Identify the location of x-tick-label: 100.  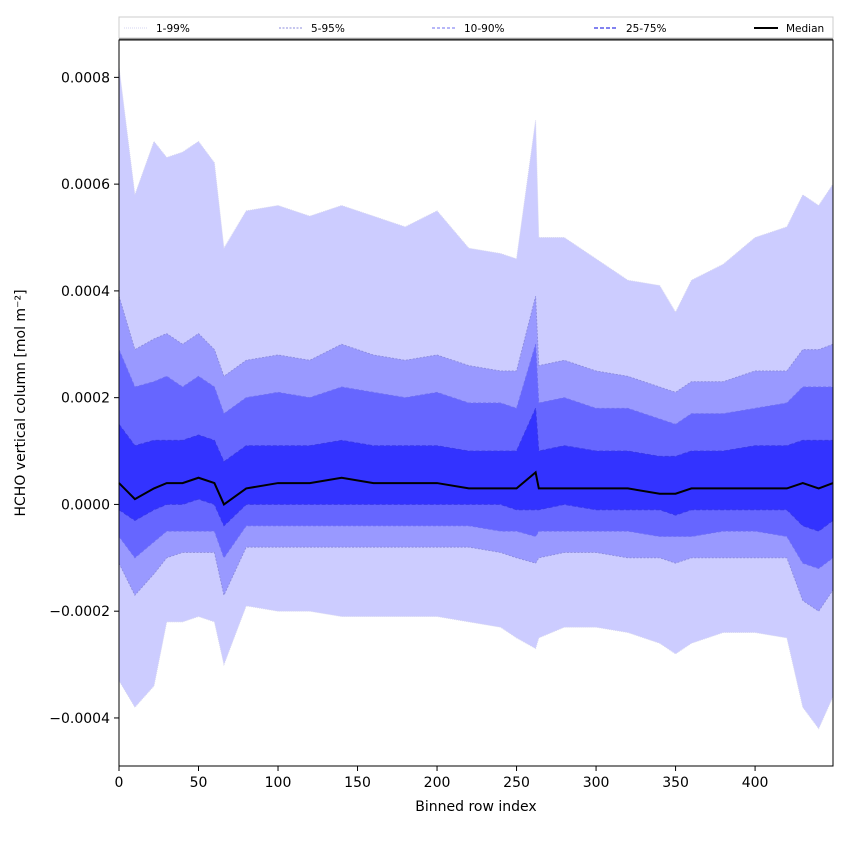
(278, 783).